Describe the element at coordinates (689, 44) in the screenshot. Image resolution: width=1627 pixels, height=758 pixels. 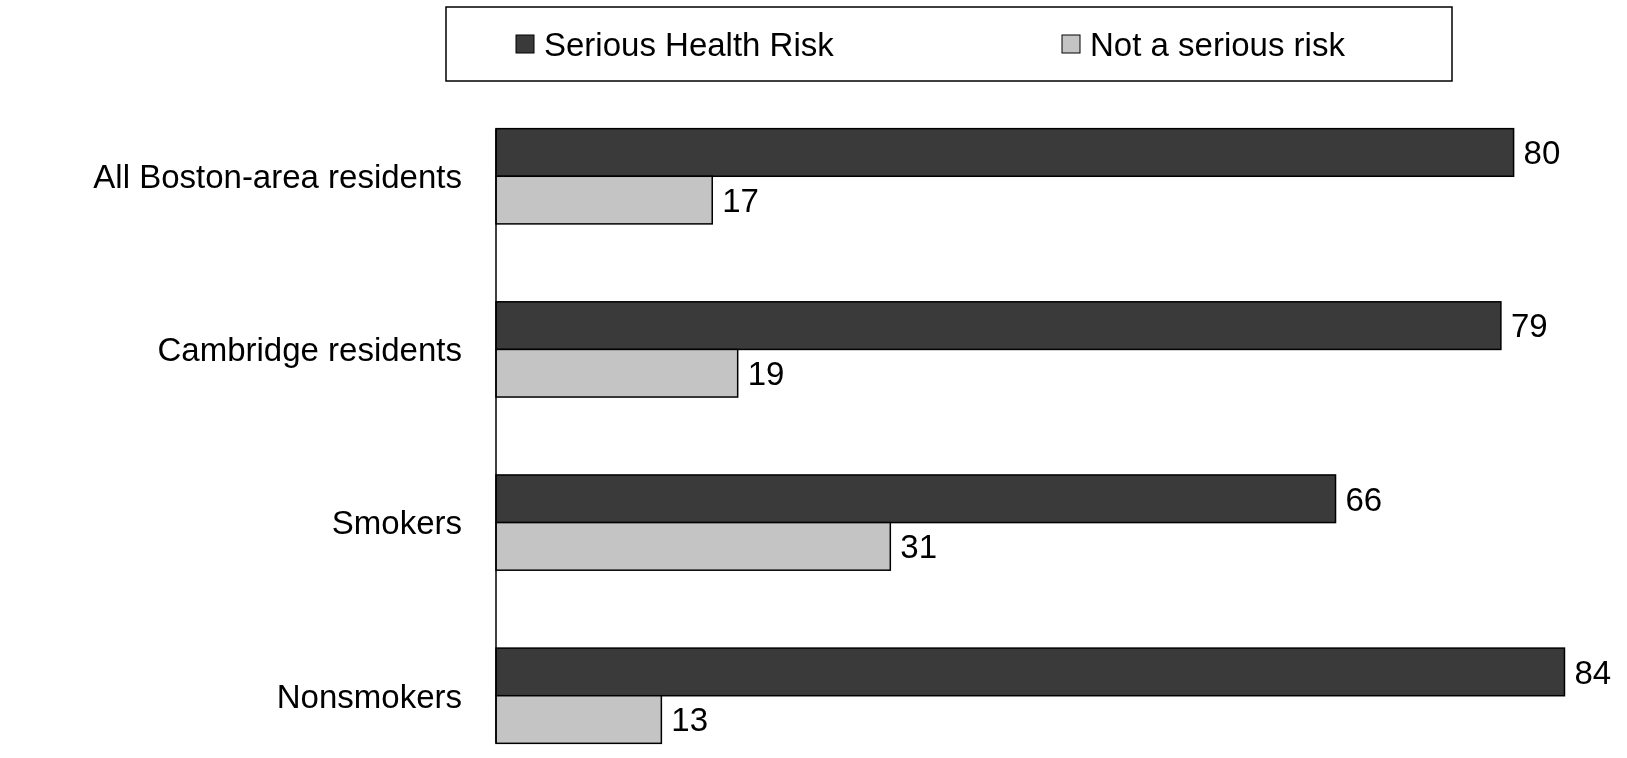
I see `legend-label: Serious Health Risk` at that location.